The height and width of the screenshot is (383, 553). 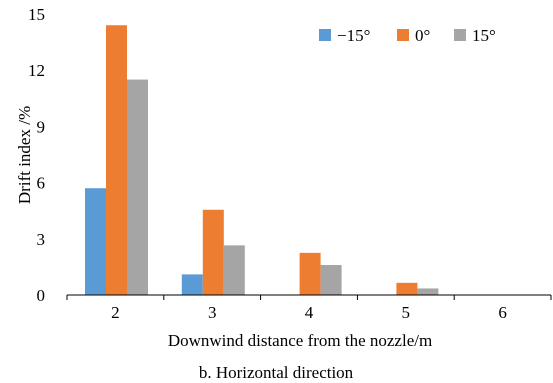 What do you see at coordinates (300, 340) in the screenshot?
I see `x-axis-title: Downwind distance from the nozzle/m` at bounding box center [300, 340].